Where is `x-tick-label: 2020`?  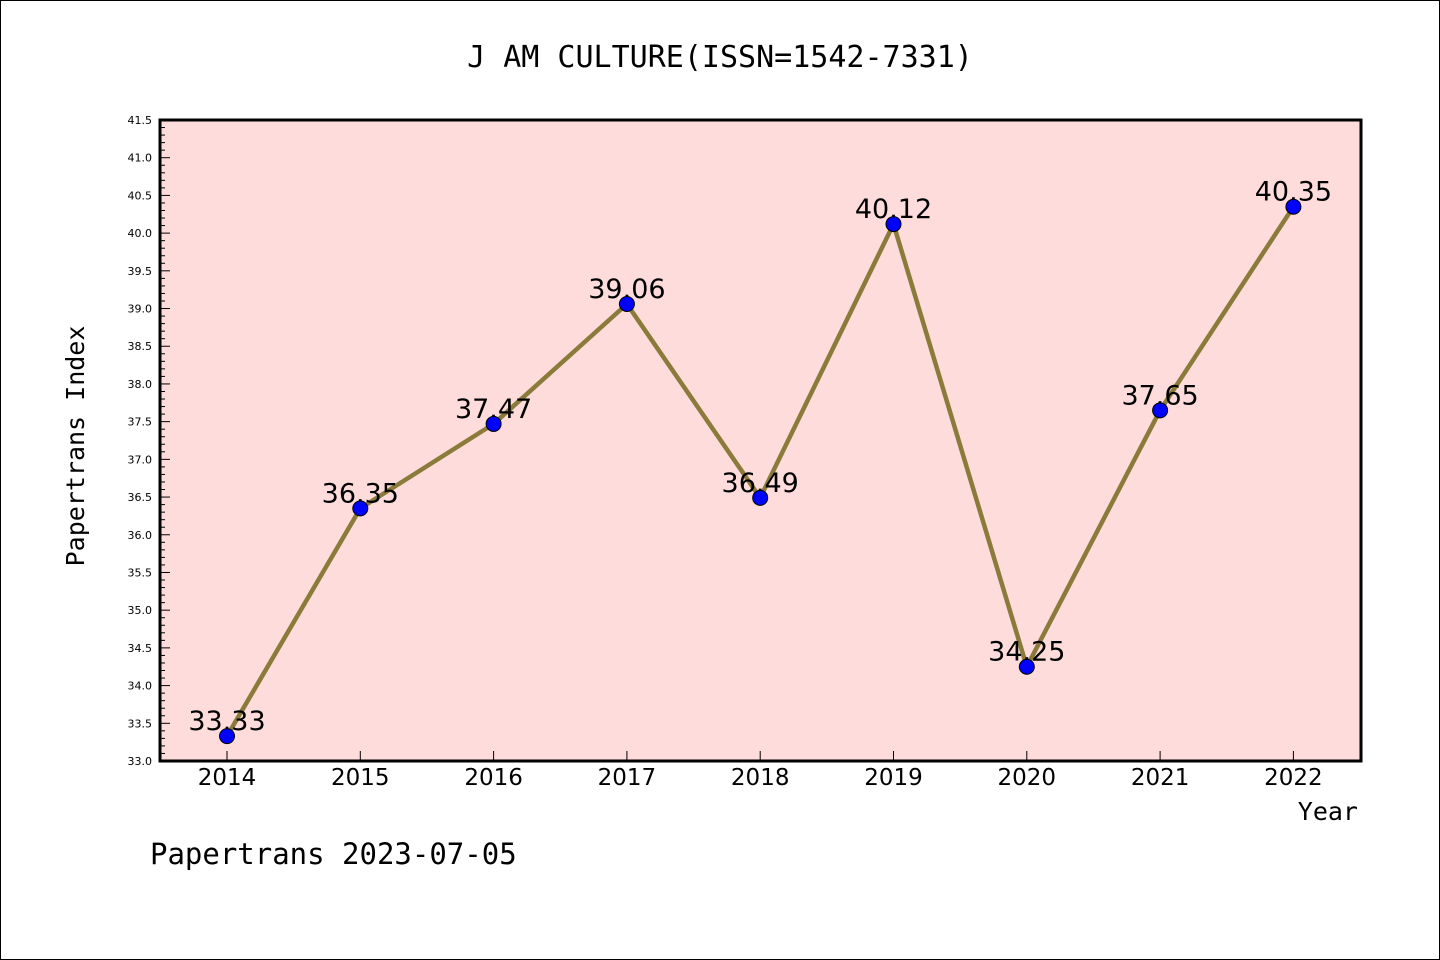
x-tick-label: 2020 is located at coordinates (1027, 778).